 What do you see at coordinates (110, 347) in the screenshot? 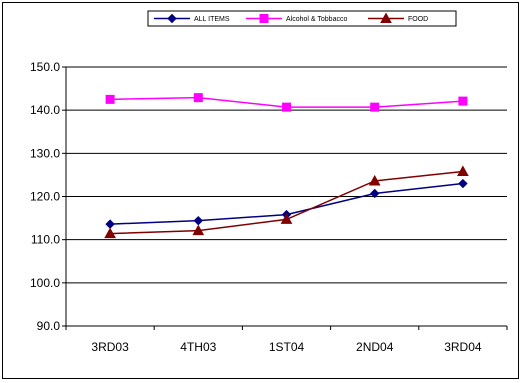
I see `x-tick-label: 3RD03` at bounding box center [110, 347].